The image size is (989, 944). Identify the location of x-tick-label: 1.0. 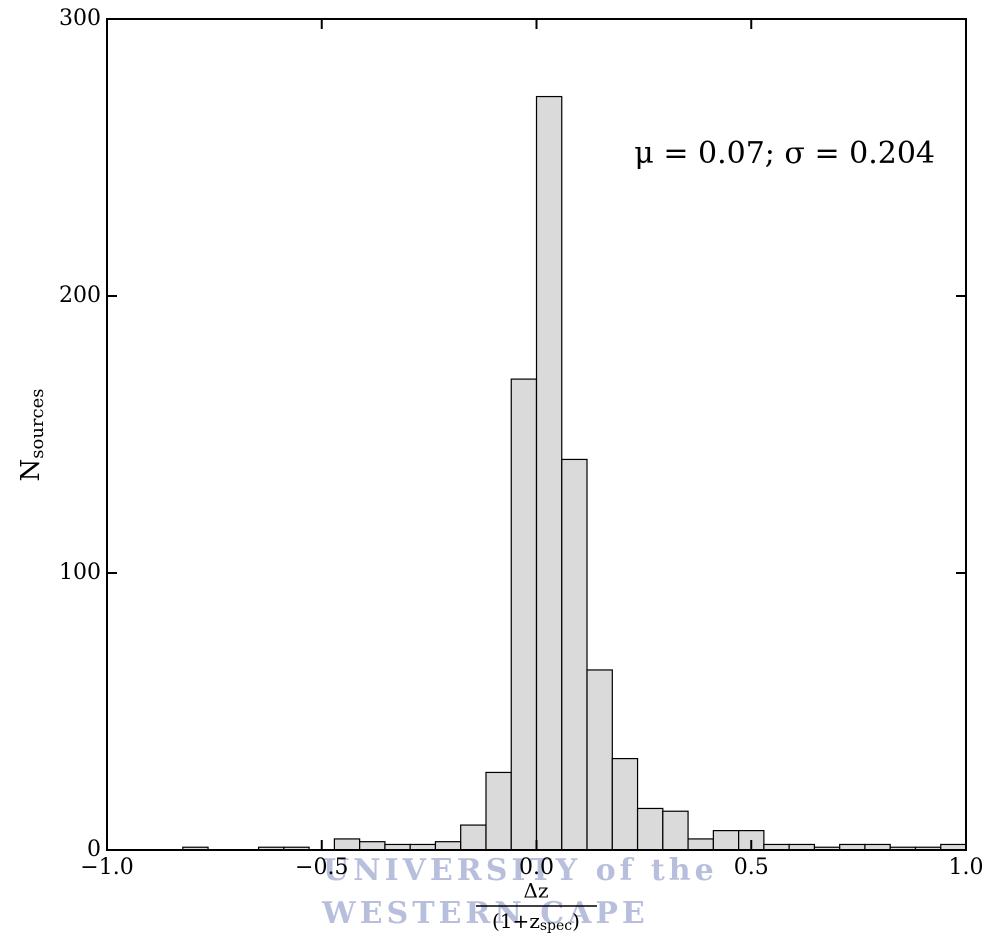
(966, 867).